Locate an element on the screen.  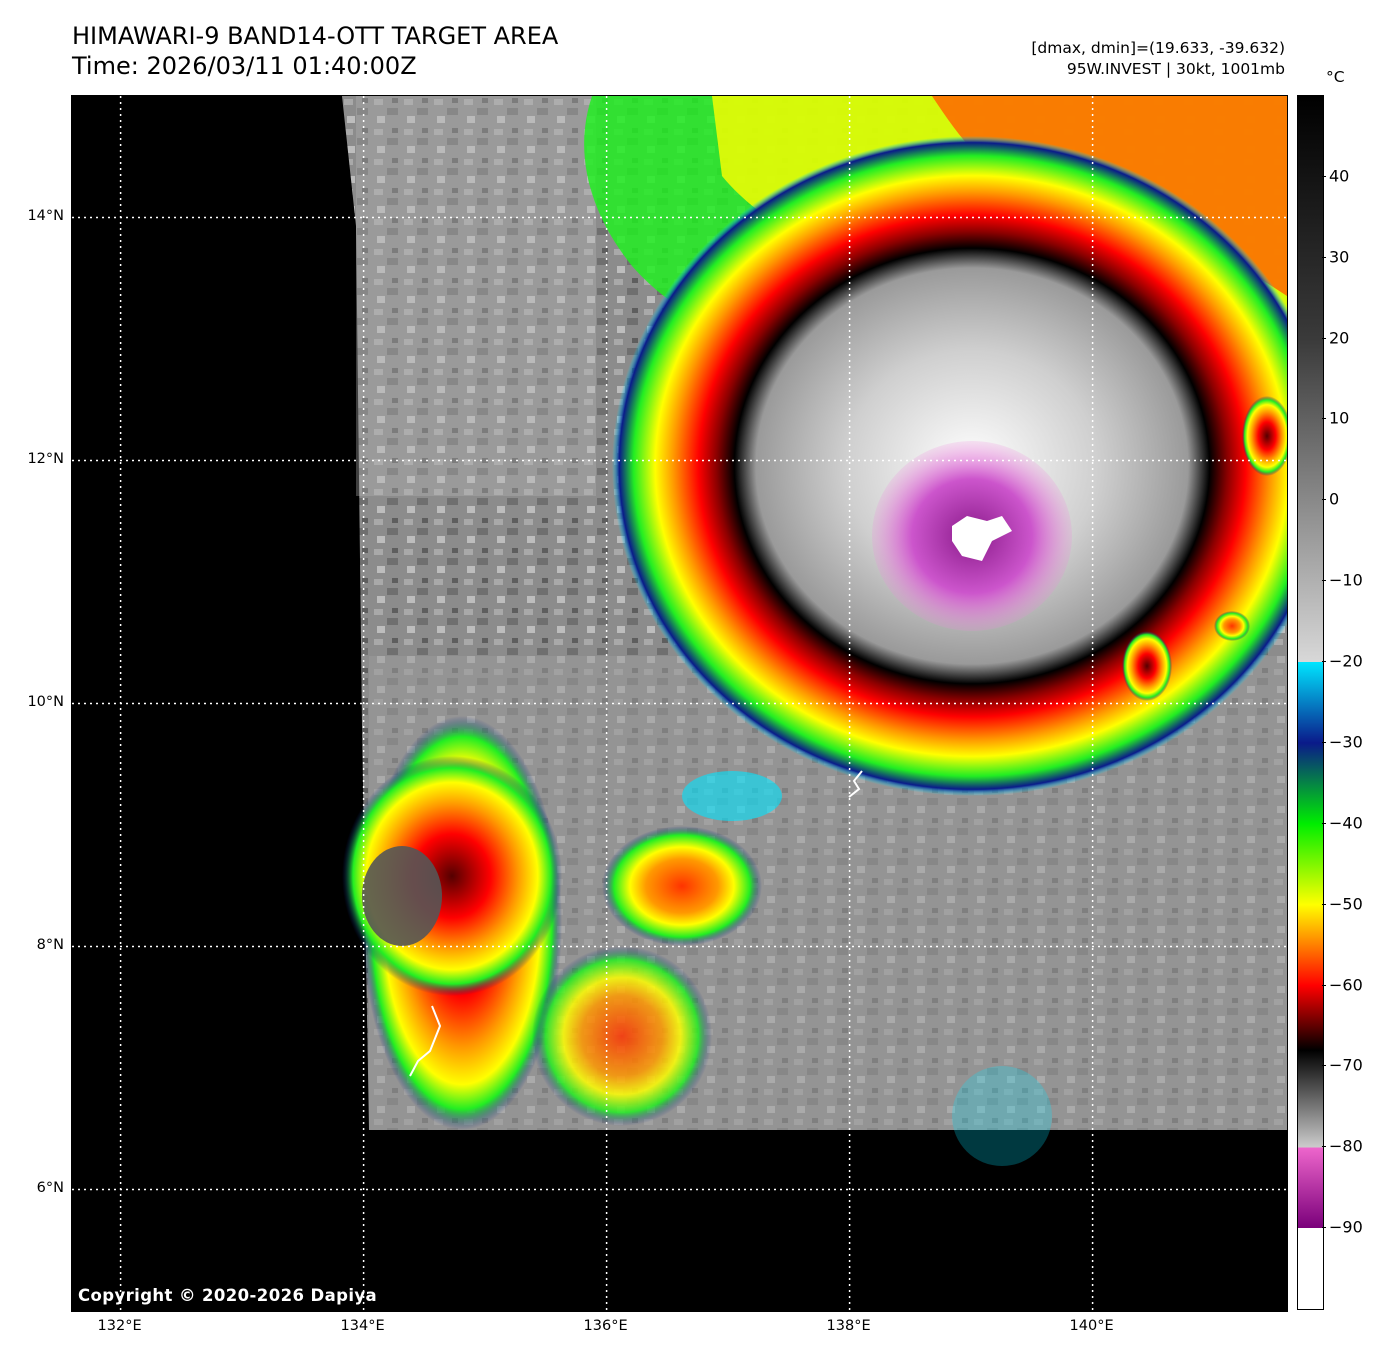
colorbar-tick-label: 40 is located at coordinates (1339, 176).